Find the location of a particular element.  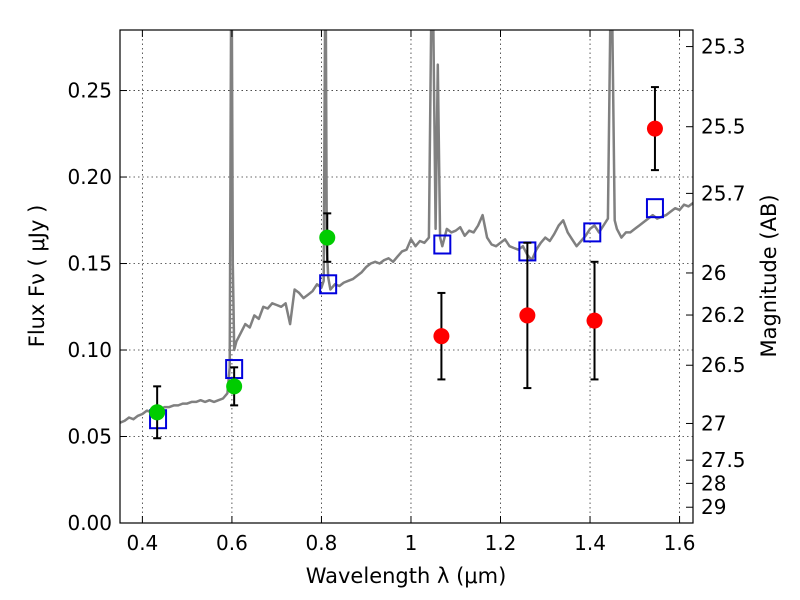

y2-tick-label: 25.3 is located at coordinates (723, 47).